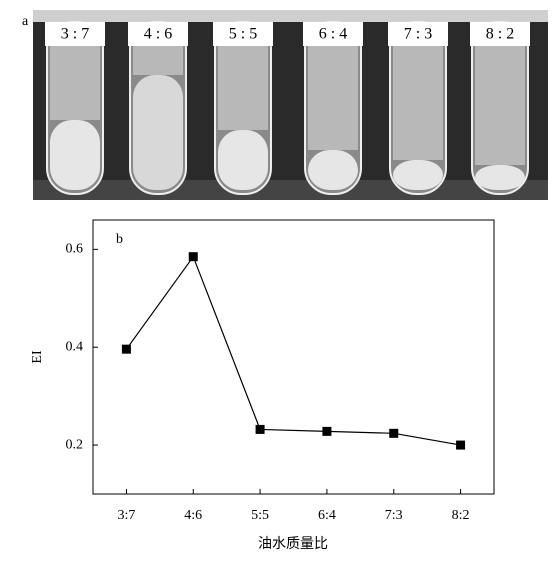  I want to click on tube-label: 3 : 7, so click(75, 34).